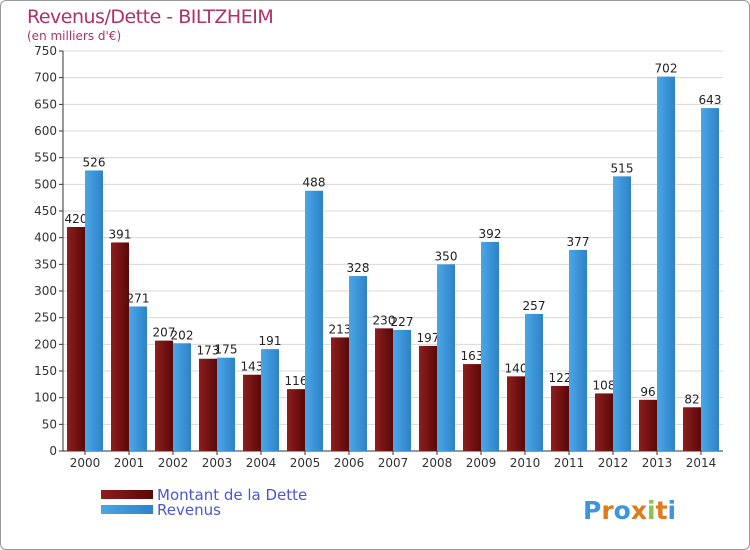  Describe the element at coordinates (45, 51) in the screenshot. I see `y-tick-label: 750` at that location.